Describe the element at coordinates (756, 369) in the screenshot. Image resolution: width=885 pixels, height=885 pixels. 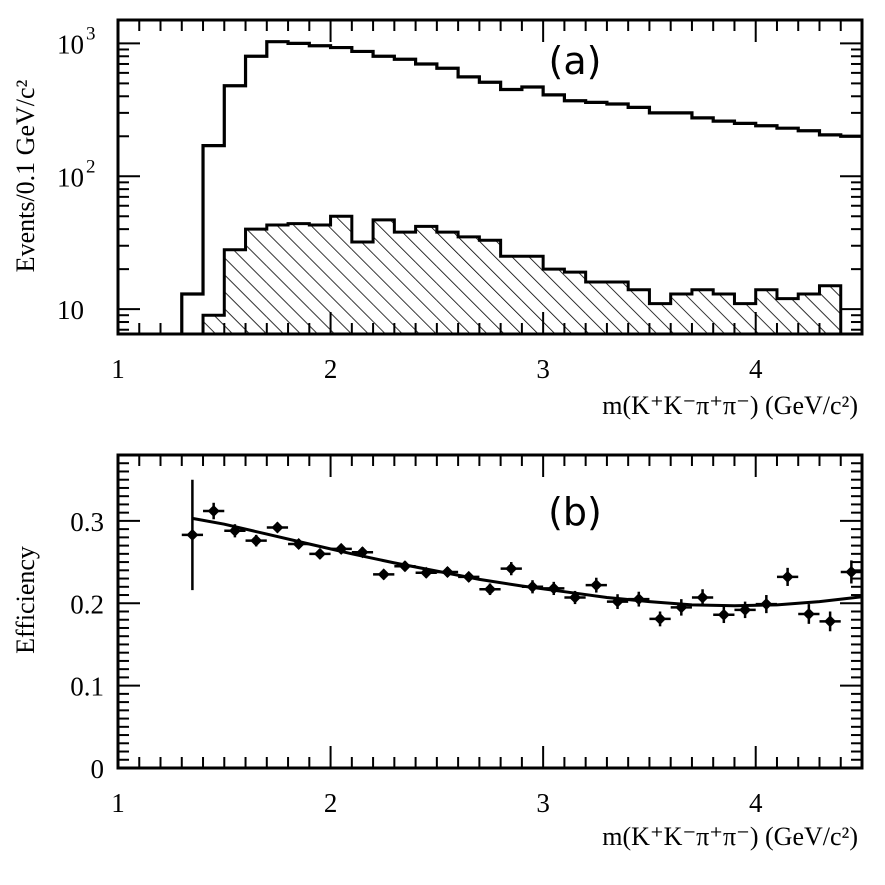
I see `x-tick-label-a: 4` at that location.